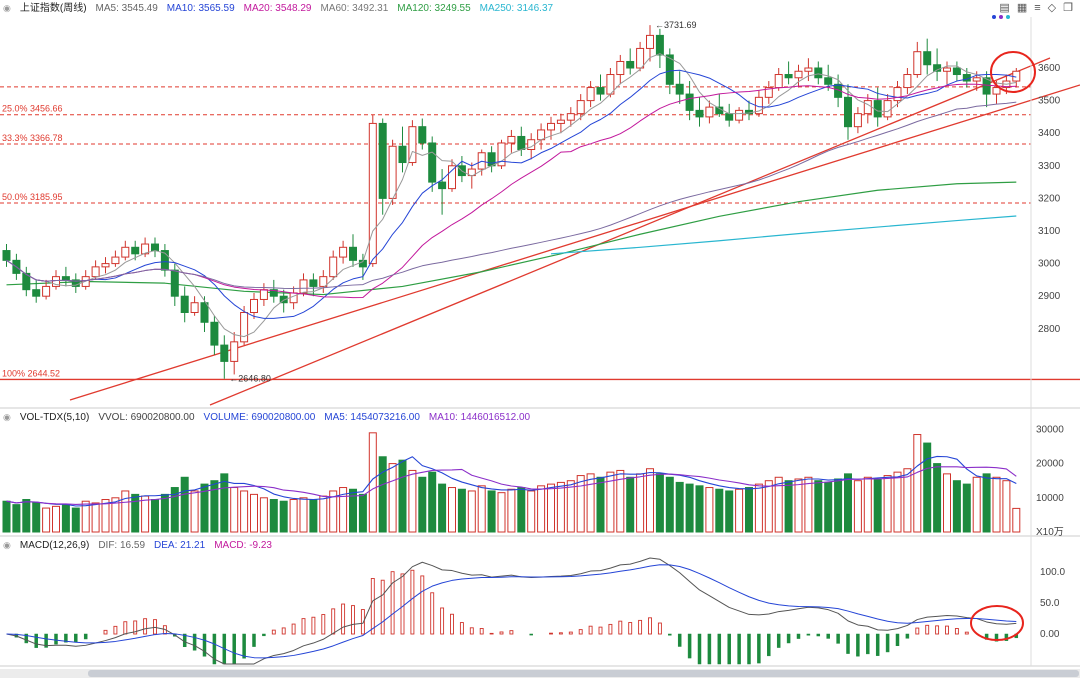  What do you see at coordinates (1049, 296) in the screenshot?
I see `svg-text: 2900` at bounding box center [1049, 296].